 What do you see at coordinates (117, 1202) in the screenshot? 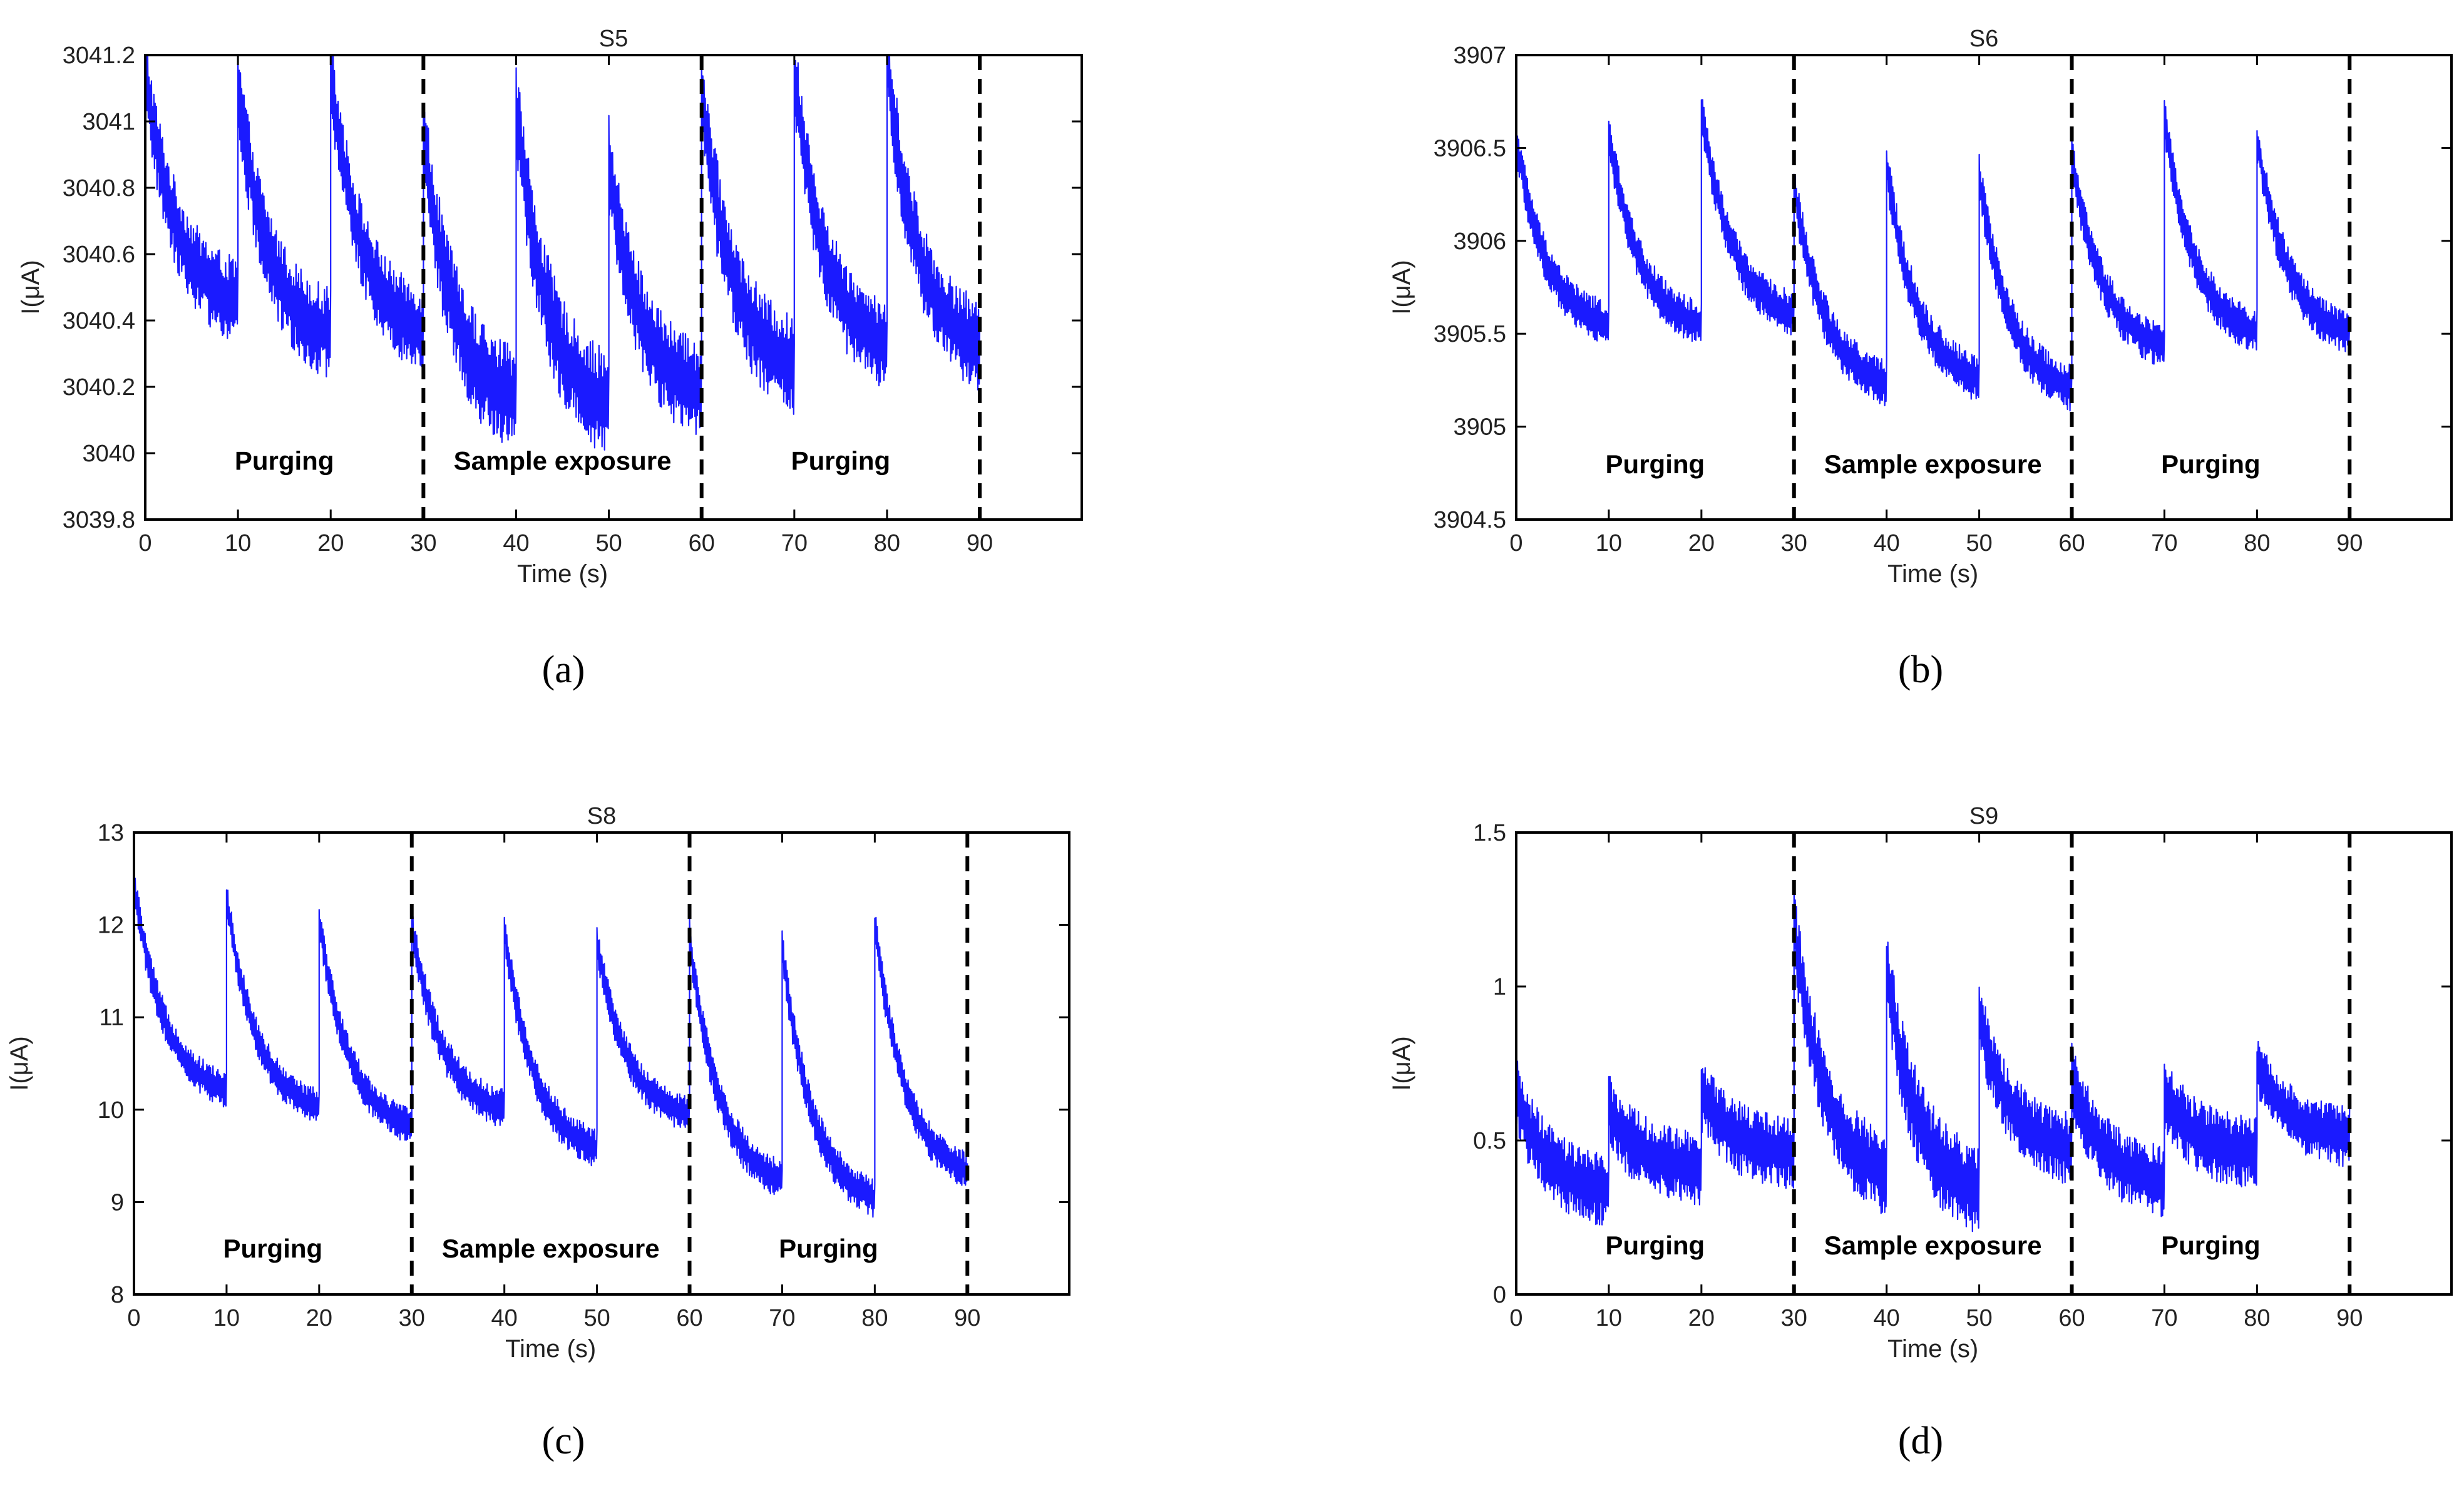
I see `y-tick-label: 9` at bounding box center [117, 1202].